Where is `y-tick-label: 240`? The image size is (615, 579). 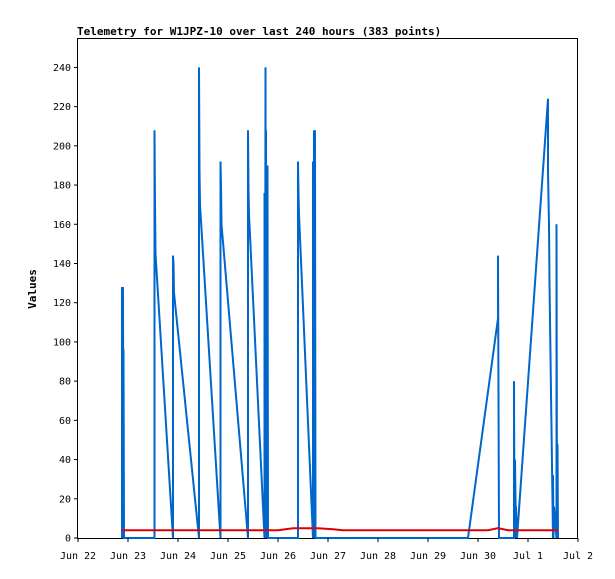 y-tick-label: 240 is located at coordinates (62, 68).